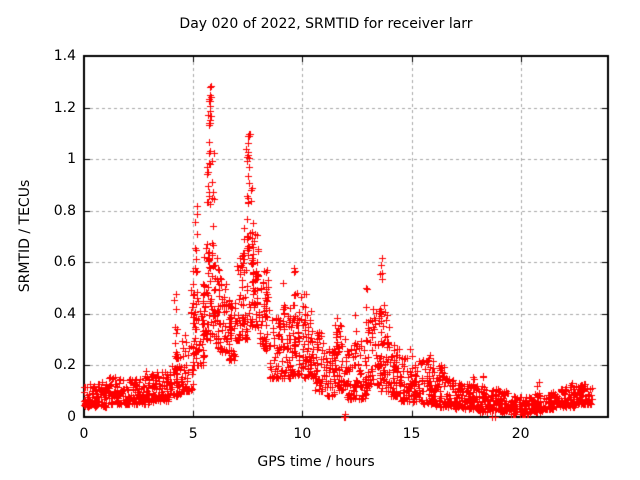 The width and height of the screenshot is (640, 480). Describe the element at coordinates (64, 56) in the screenshot. I see `y-tick-label: 1.4` at that location.